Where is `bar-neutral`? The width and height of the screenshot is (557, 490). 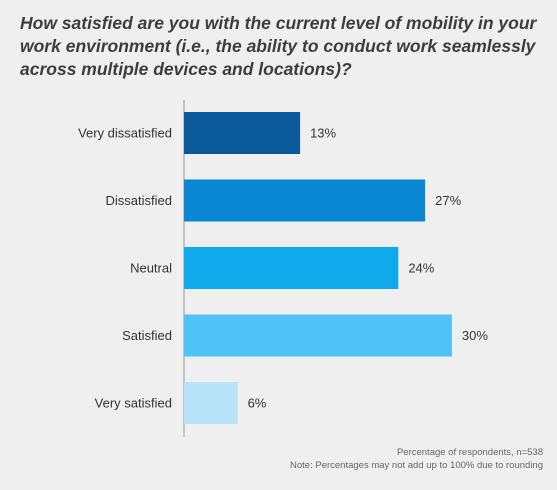
bar-neutral is located at coordinates (291, 268).